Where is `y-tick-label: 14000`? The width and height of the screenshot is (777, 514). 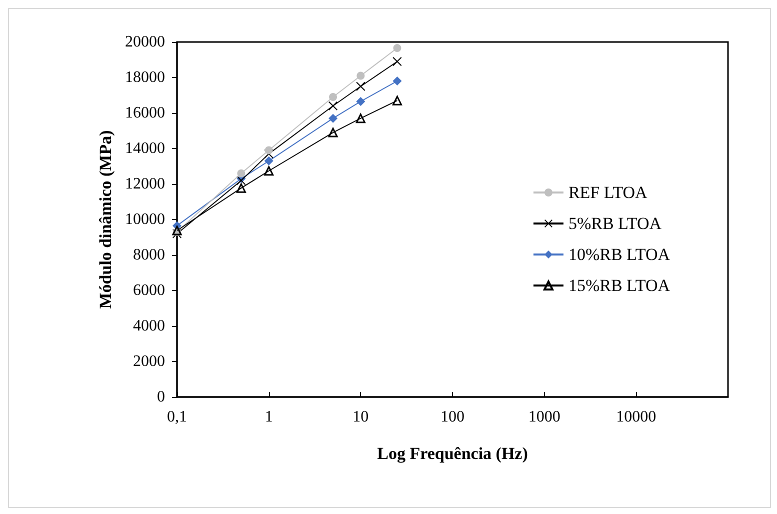 y-tick-label: 14000 is located at coordinates (145, 148).